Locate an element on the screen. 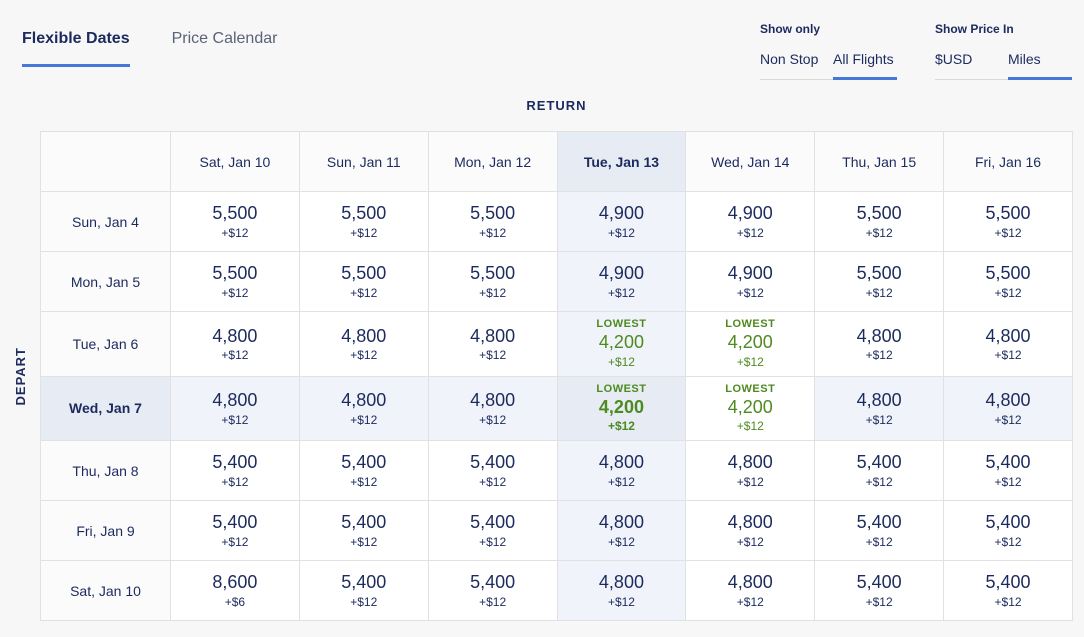 Image resolution: width=1084 pixels, height=637 pixels. return-column-header-fri-jan-16: Fri, Jan 16 is located at coordinates (1008, 161).